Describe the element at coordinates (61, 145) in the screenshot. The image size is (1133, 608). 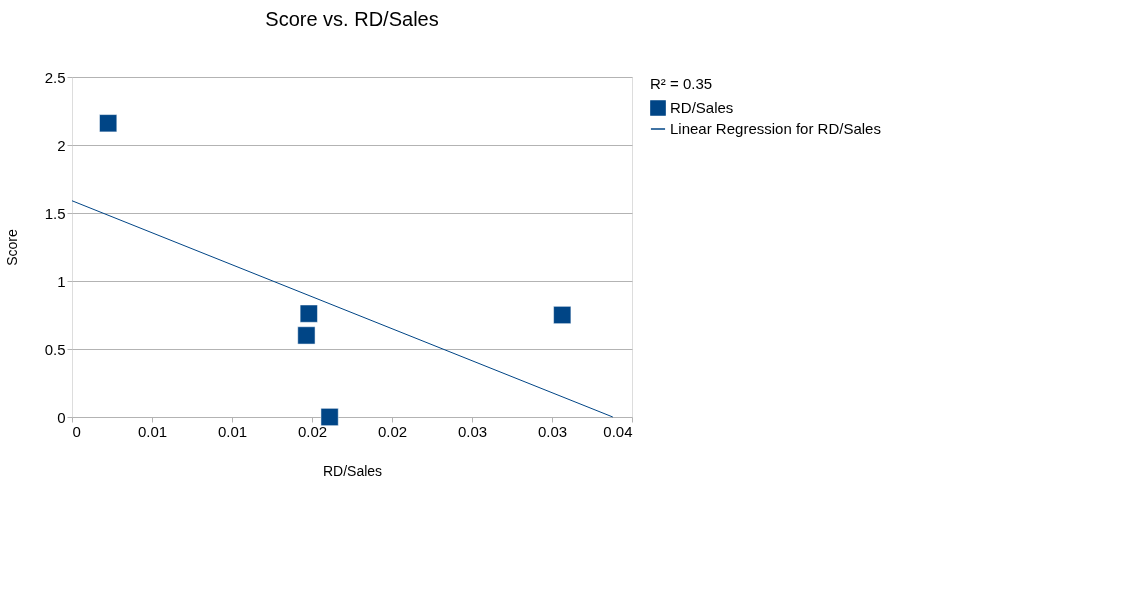
I see `y-tick-label: 2` at that location.